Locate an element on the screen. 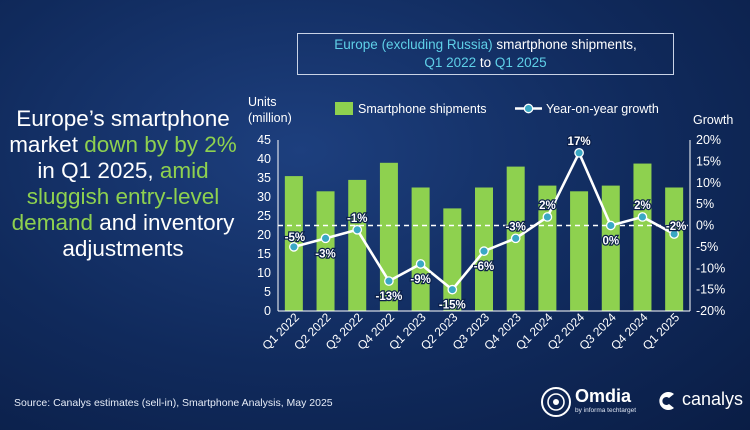 This screenshot has width=750, height=430. y2-tick-label: -15% is located at coordinates (710, 290).